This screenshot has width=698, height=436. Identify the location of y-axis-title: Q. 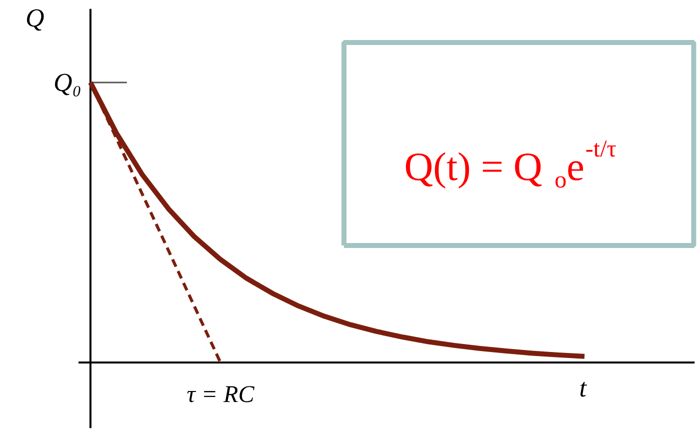
(34, 17).